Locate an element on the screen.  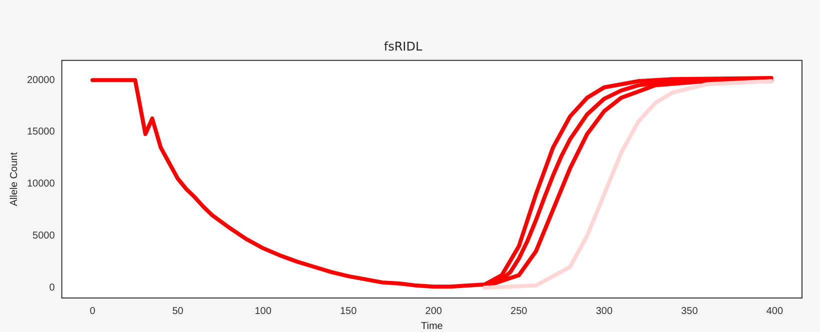
y-axis-title: Allele Count is located at coordinates (14, 179).